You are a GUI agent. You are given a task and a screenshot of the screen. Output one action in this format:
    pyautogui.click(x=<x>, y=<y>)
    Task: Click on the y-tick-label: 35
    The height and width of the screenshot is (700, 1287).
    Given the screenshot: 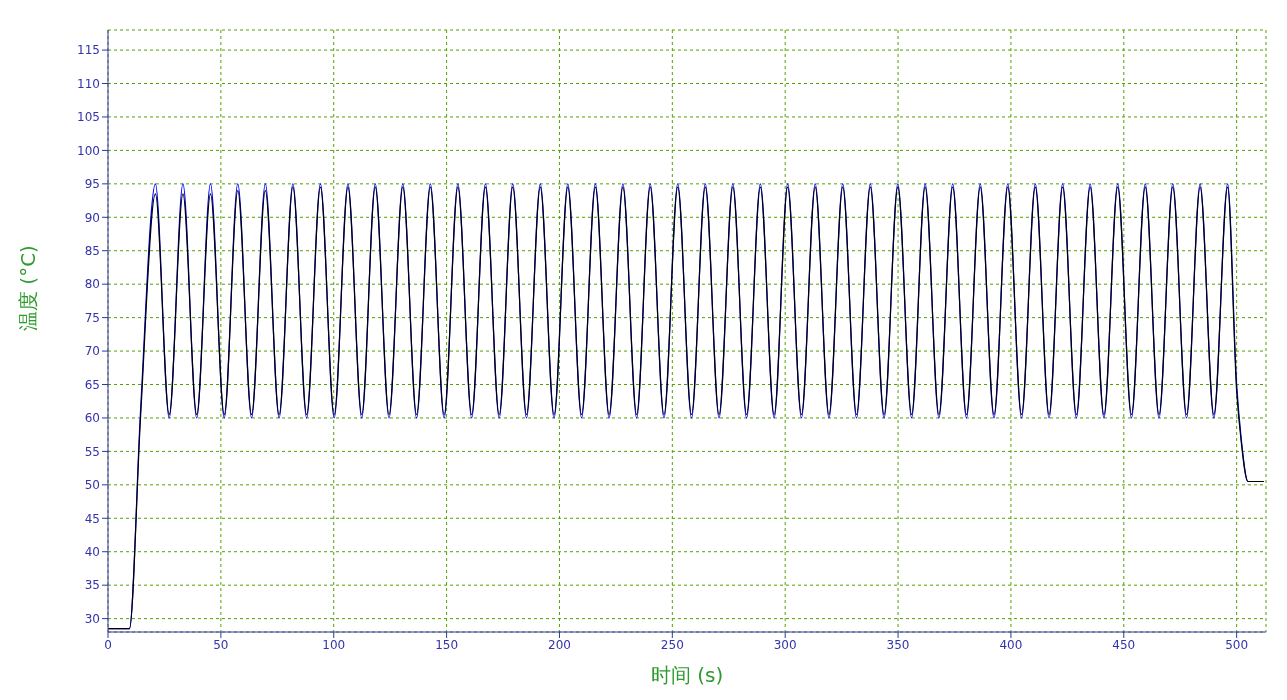 What is the action you would take?
    pyautogui.click(x=92, y=585)
    